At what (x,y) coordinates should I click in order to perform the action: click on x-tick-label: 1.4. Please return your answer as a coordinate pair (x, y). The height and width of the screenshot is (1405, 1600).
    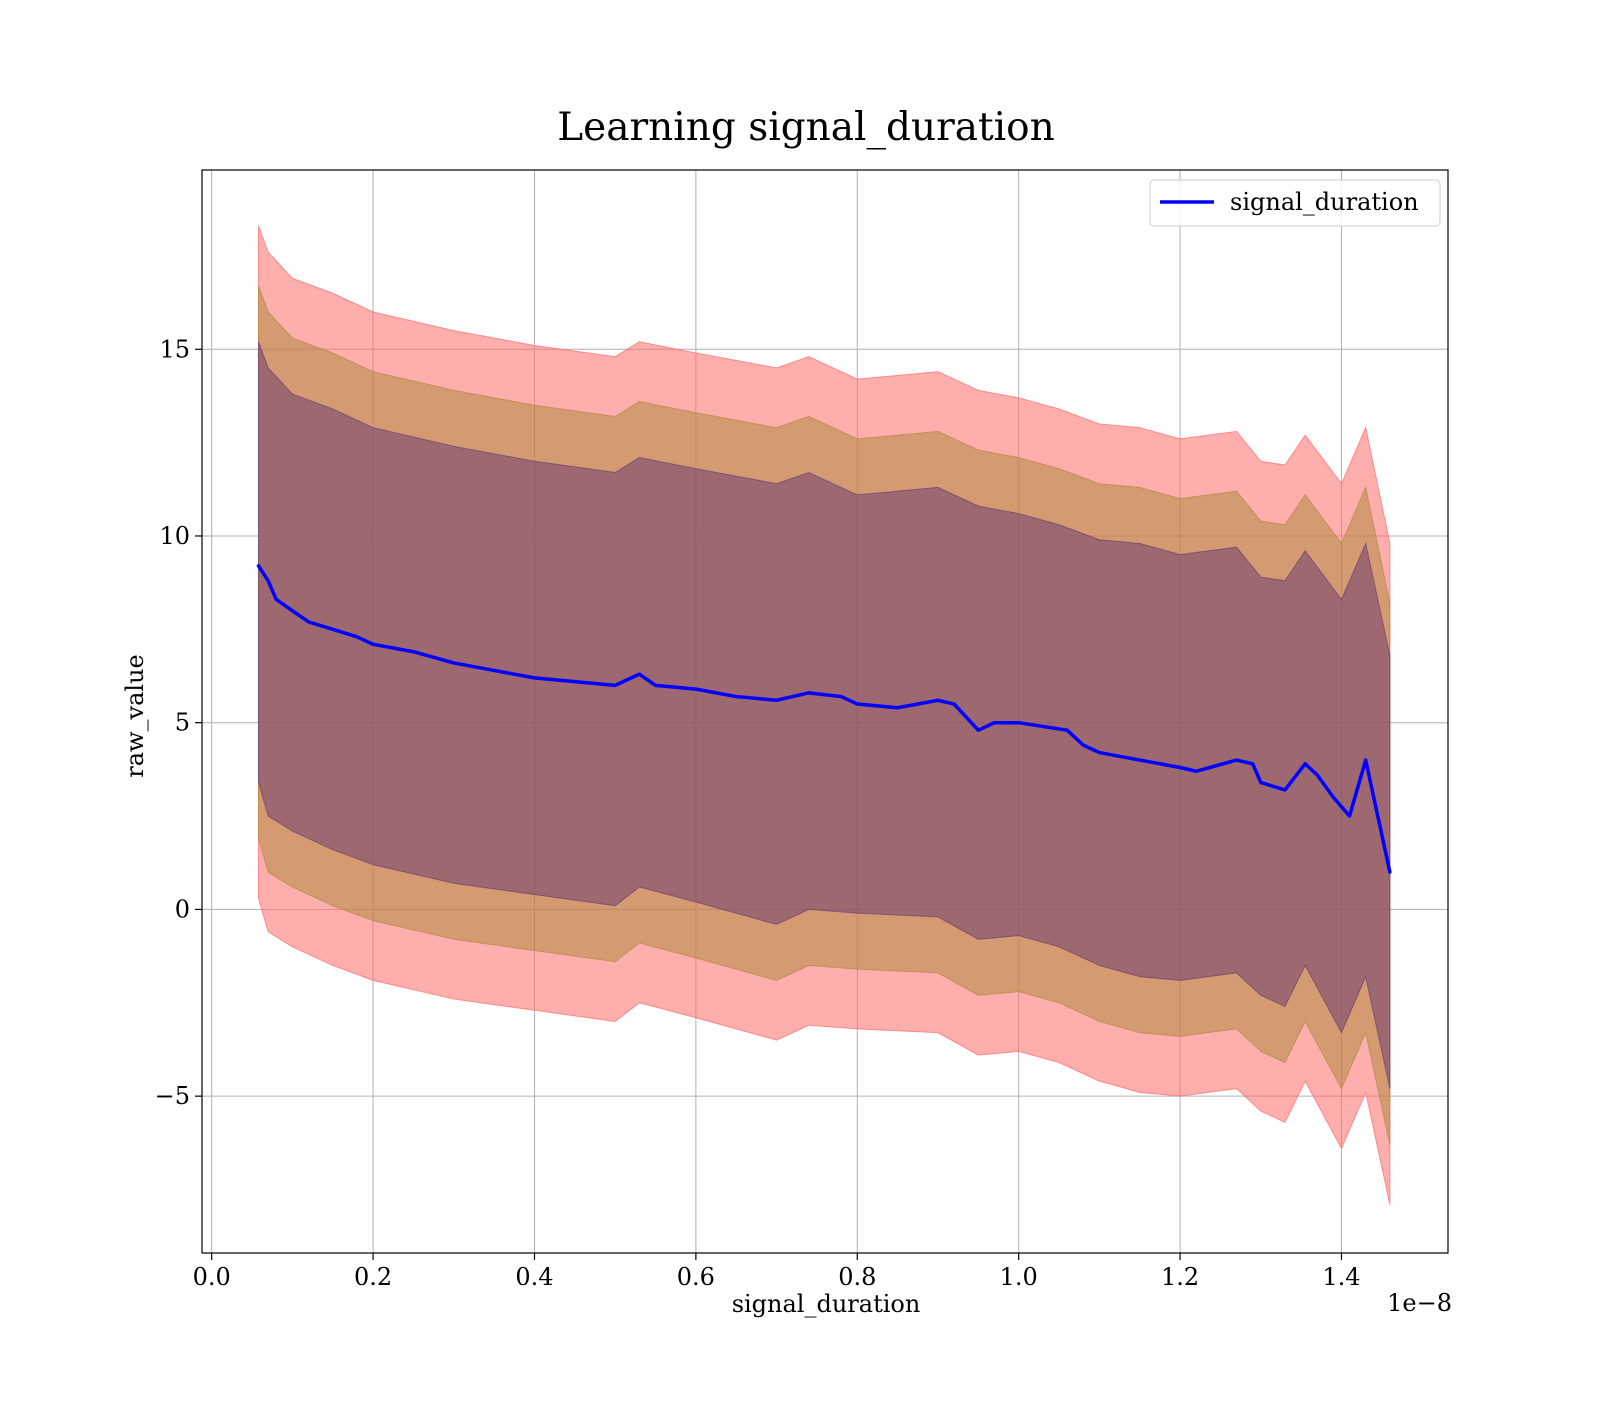
    Looking at the image, I should click on (1341, 1277).